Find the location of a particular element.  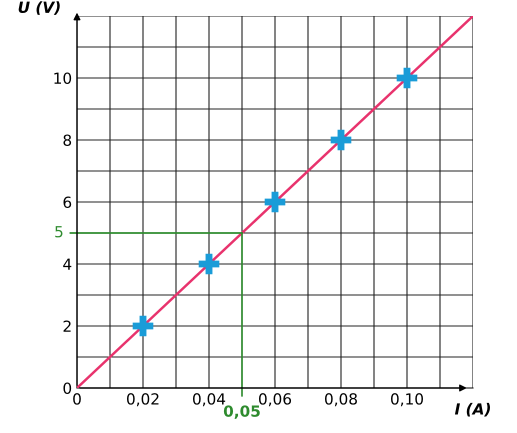

x-tick-label: 0 is located at coordinates (77, 399).